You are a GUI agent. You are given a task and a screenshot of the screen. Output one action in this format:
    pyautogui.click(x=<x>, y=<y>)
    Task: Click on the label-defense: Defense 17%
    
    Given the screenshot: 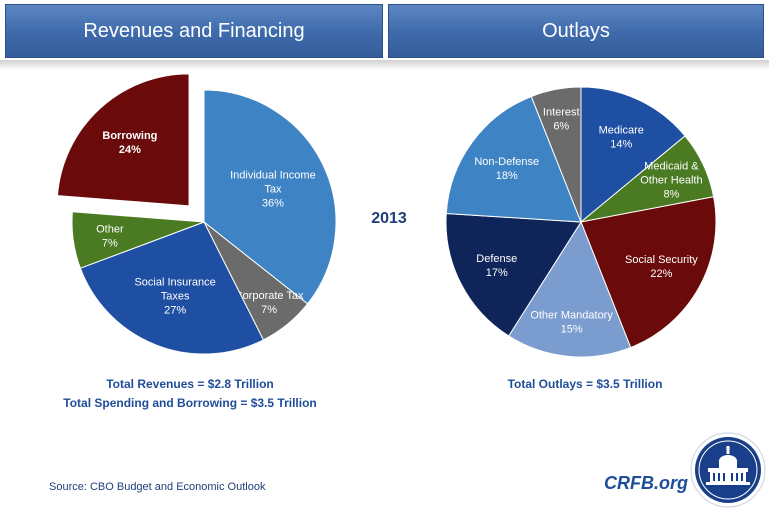 What is the action you would take?
    pyautogui.click(x=496, y=266)
    